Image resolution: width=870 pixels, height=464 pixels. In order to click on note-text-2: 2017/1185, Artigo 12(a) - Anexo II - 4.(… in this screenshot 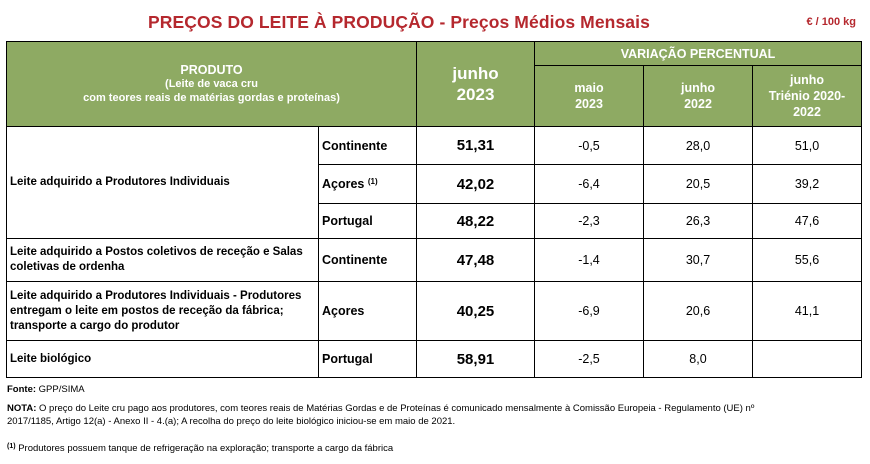, I will do `click(231, 421)`.